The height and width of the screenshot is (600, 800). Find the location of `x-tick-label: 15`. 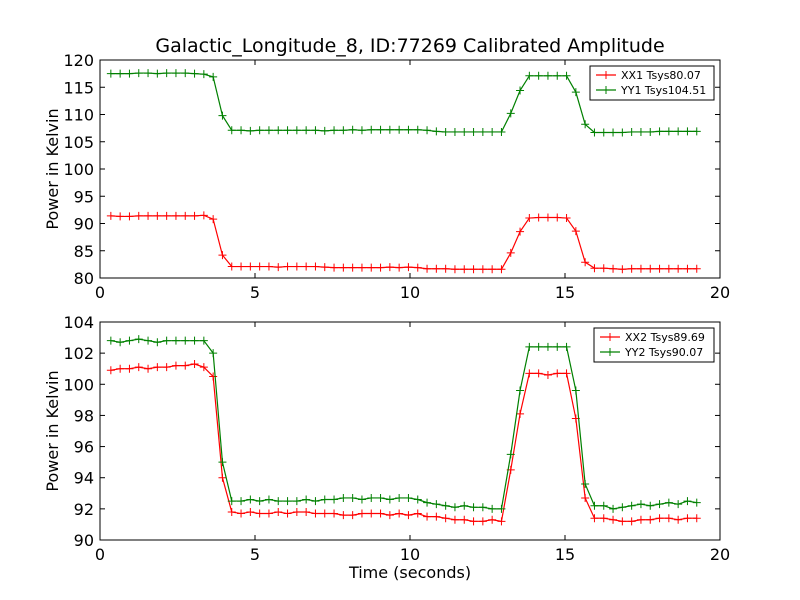

x-tick-label: 15 is located at coordinates (565, 292).